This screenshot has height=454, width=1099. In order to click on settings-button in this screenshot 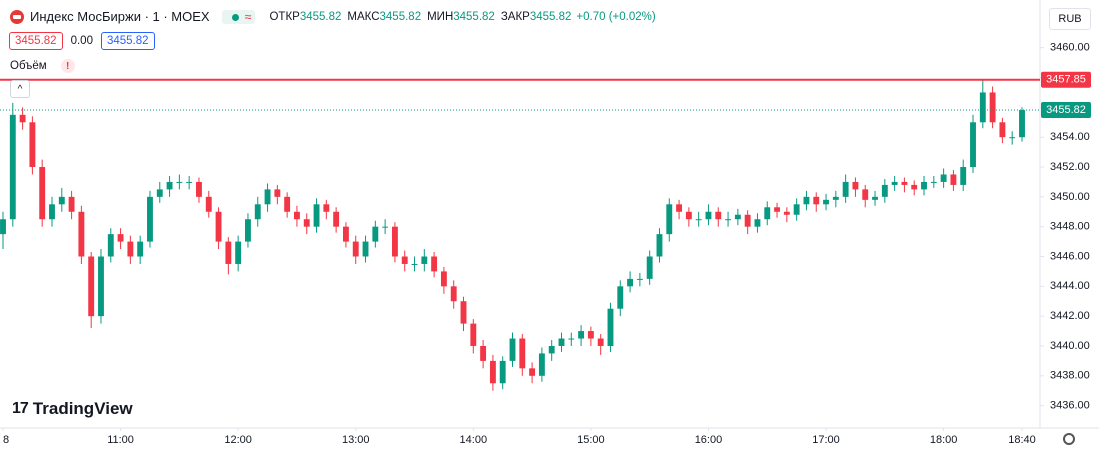, I will do `click(1069, 439)`.